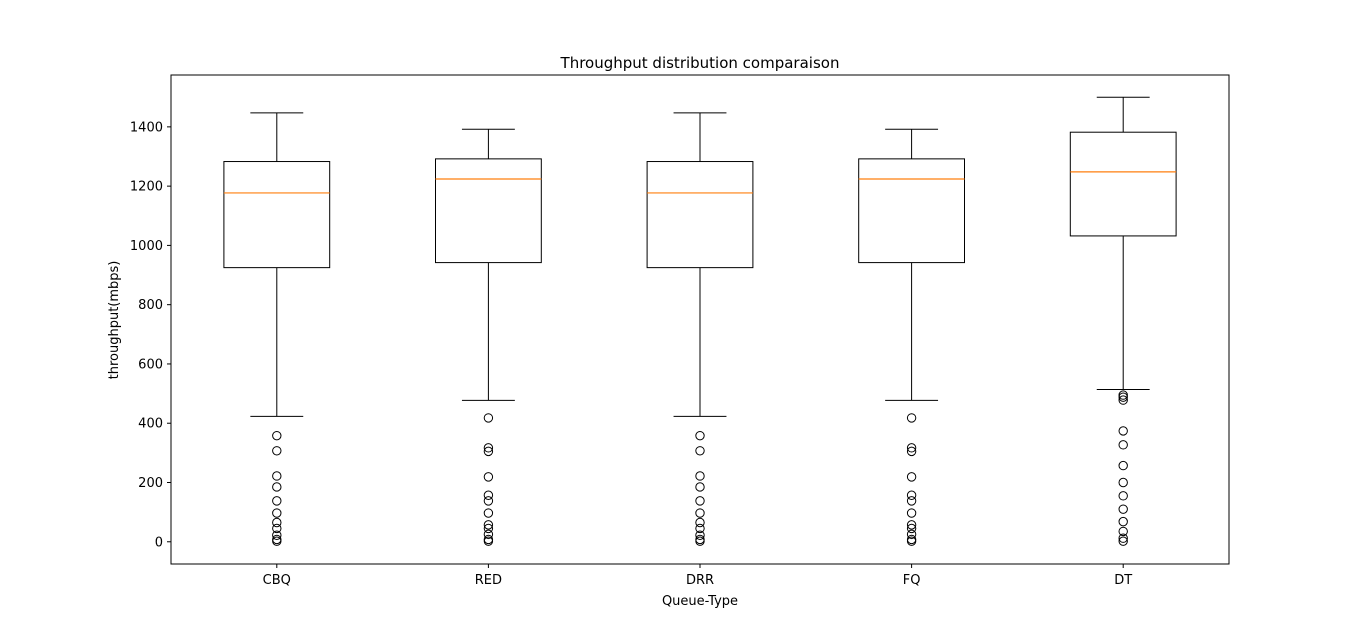 The height and width of the screenshot is (634, 1366). Describe the element at coordinates (700, 63) in the screenshot. I see `chart-title: Throughput distribution comparaison` at that location.